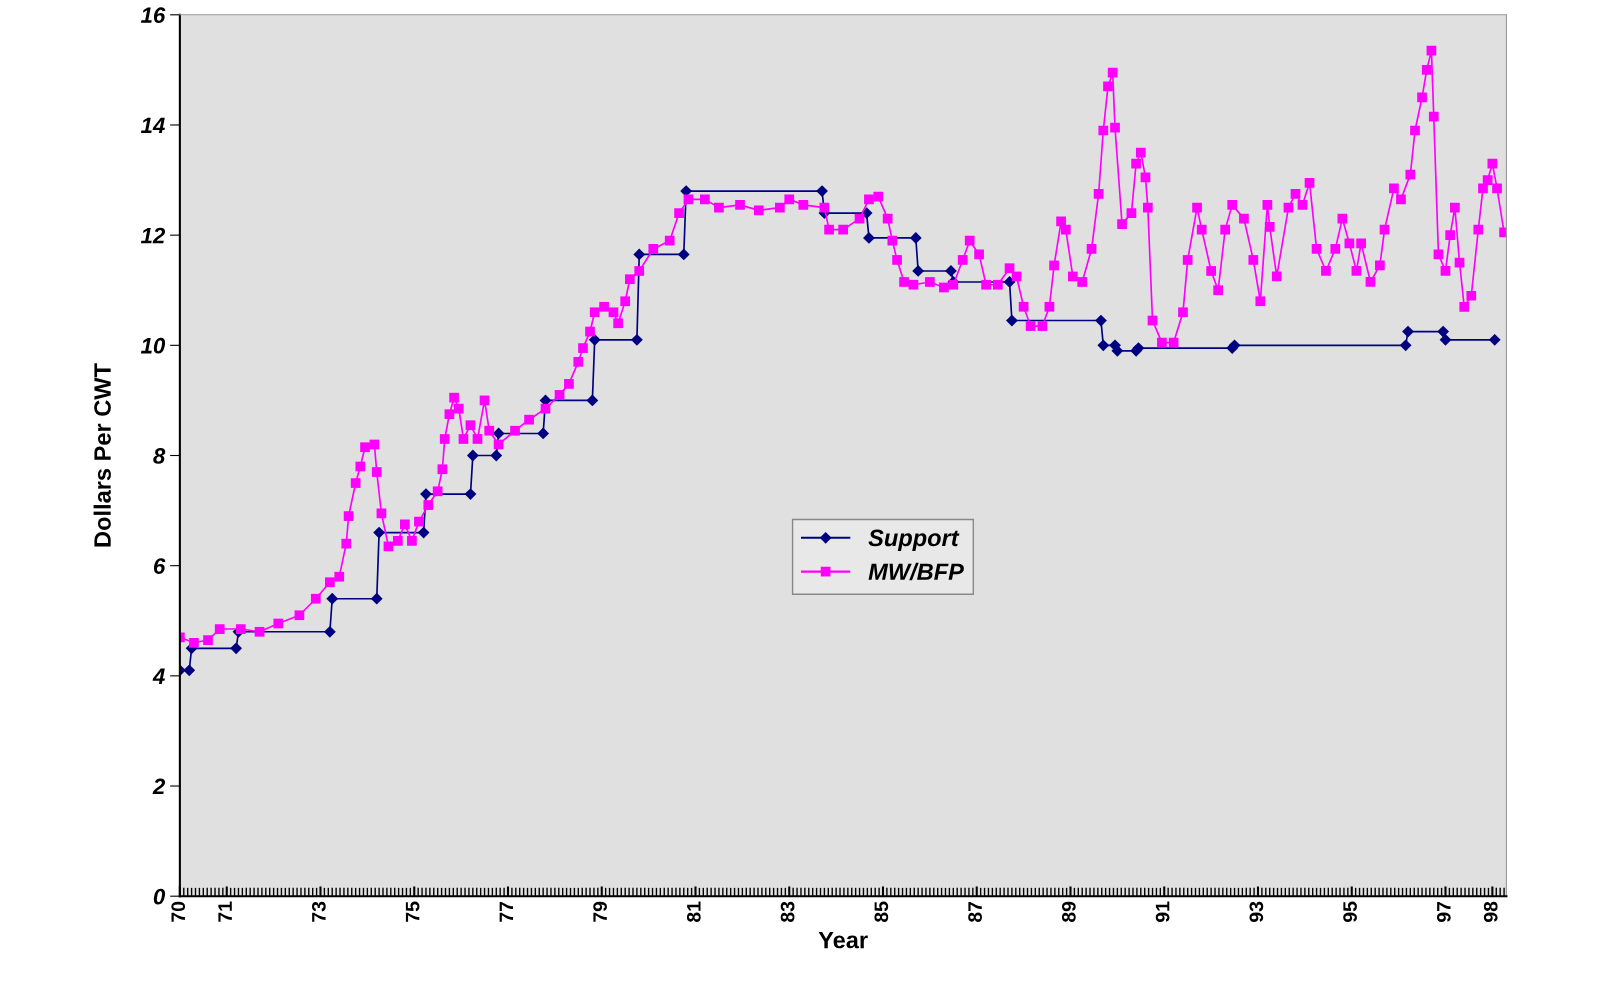 The image size is (1606, 987). What do you see at coordinates (914, 540) in the screenshot?
I see `legend-label: Support` at bounding box center [914, 540].